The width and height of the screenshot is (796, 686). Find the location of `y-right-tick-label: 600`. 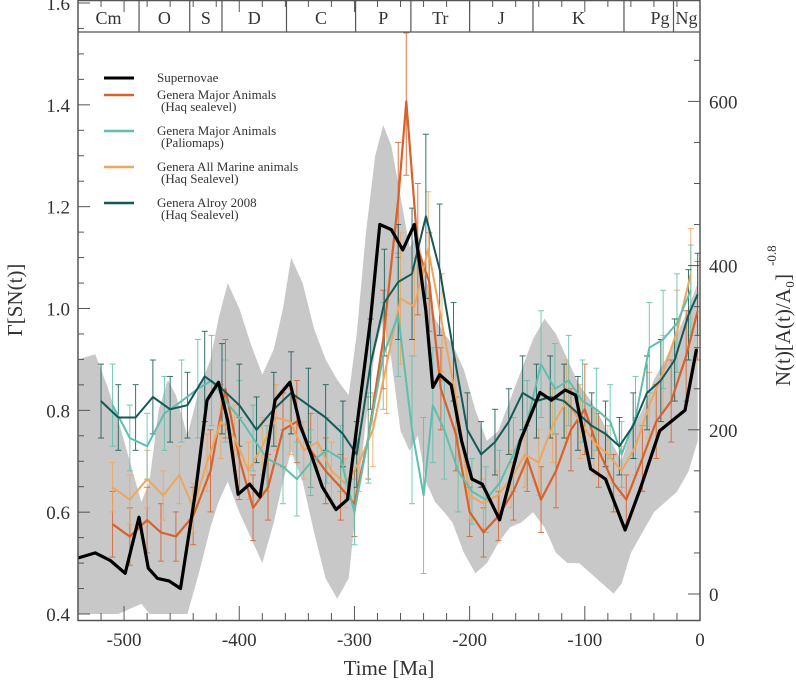

y-right-tick-label: 600 is located at coordinates (723, 102).